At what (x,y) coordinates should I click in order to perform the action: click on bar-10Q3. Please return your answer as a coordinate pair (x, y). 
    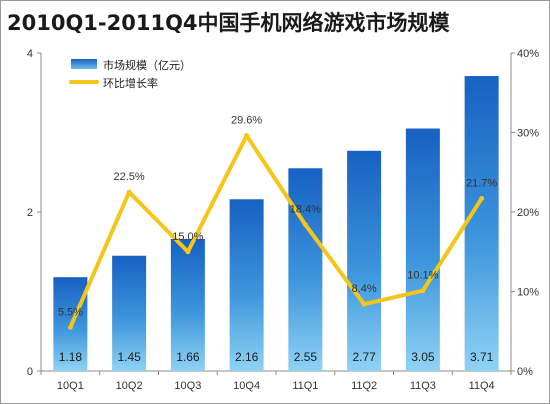
    Looking at the image, I should click on (187, 305).